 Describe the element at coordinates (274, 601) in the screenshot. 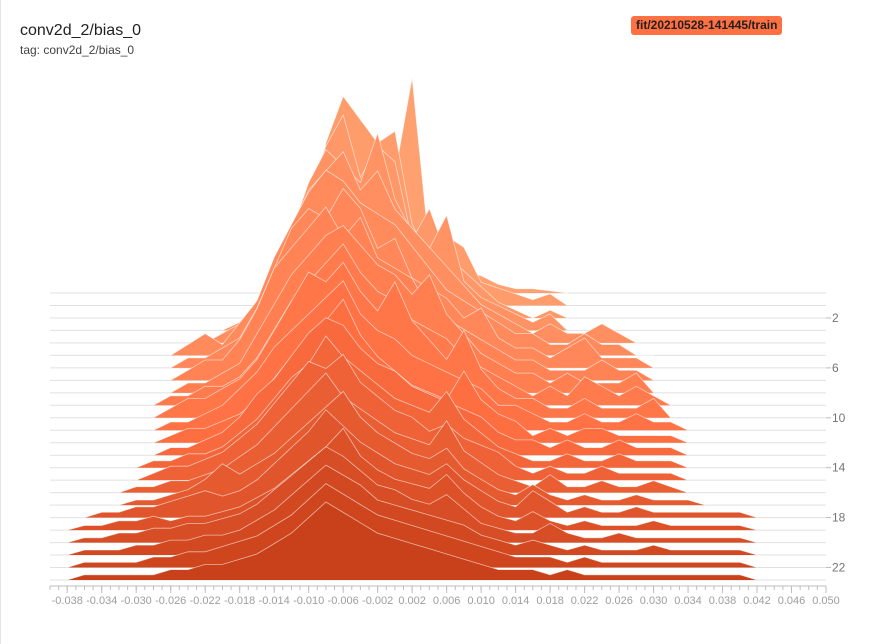

I see `x-tick-label: -0.014` at that location.